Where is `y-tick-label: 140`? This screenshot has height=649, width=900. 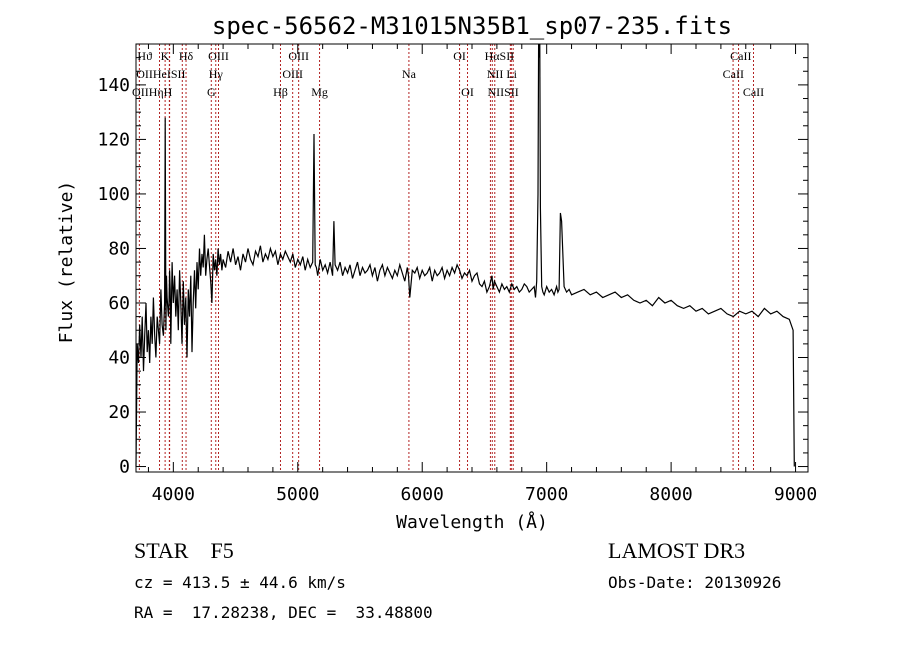
y-tick-label: 140 is located at coordinates (113, 85).